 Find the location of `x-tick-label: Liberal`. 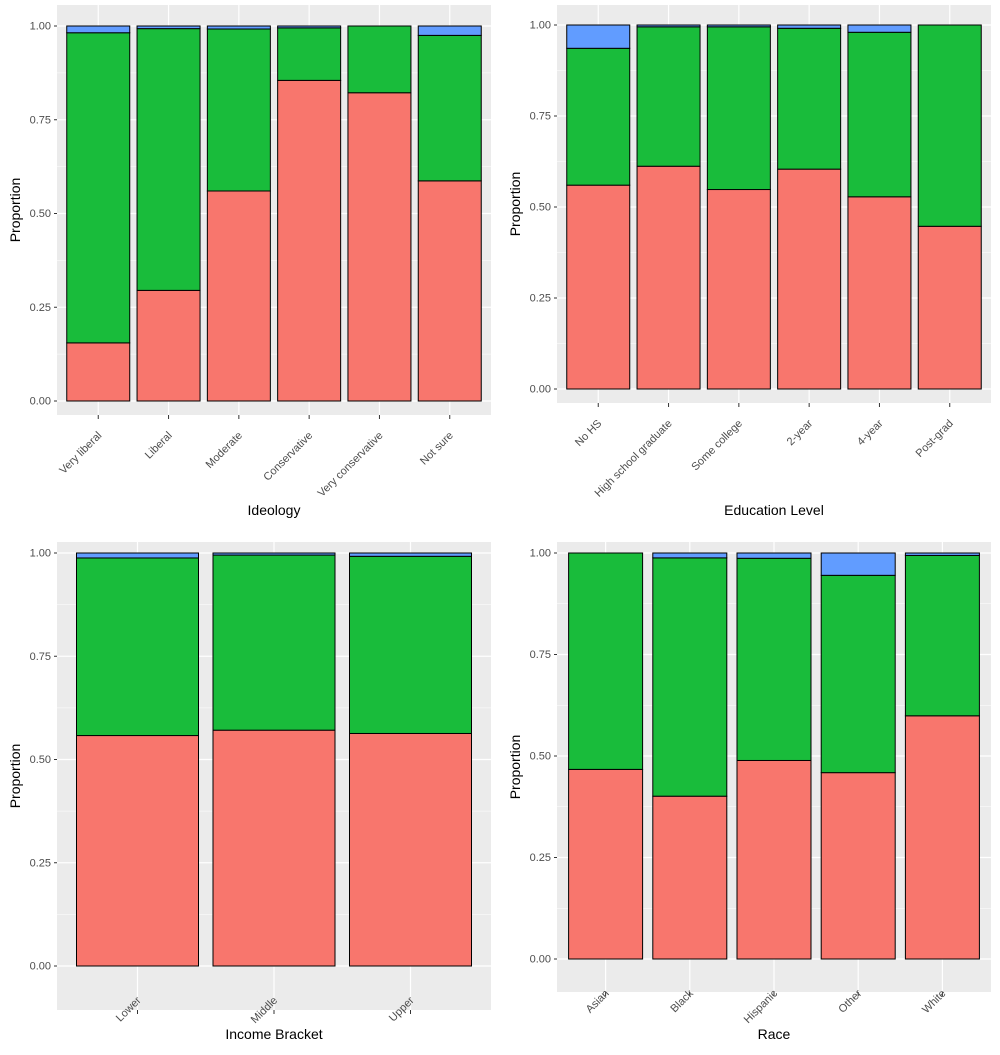

x-tick-label: Liberal is located at coordinates (159, 446).